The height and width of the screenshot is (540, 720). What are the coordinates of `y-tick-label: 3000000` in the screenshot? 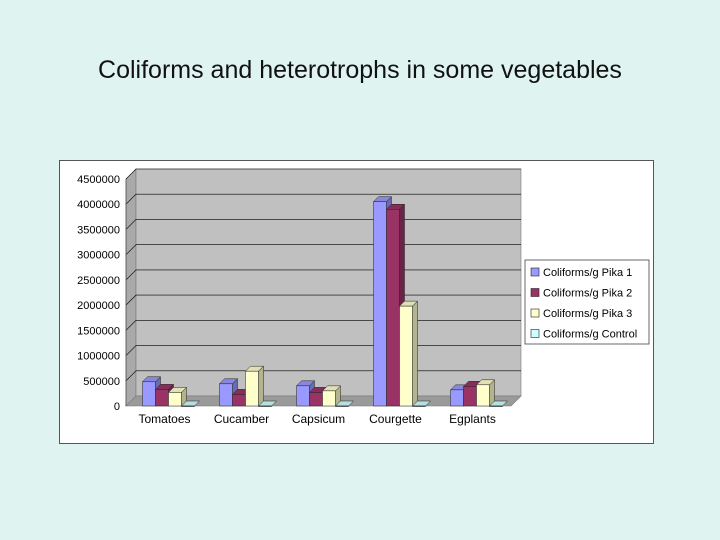 It's located at (98, 256).